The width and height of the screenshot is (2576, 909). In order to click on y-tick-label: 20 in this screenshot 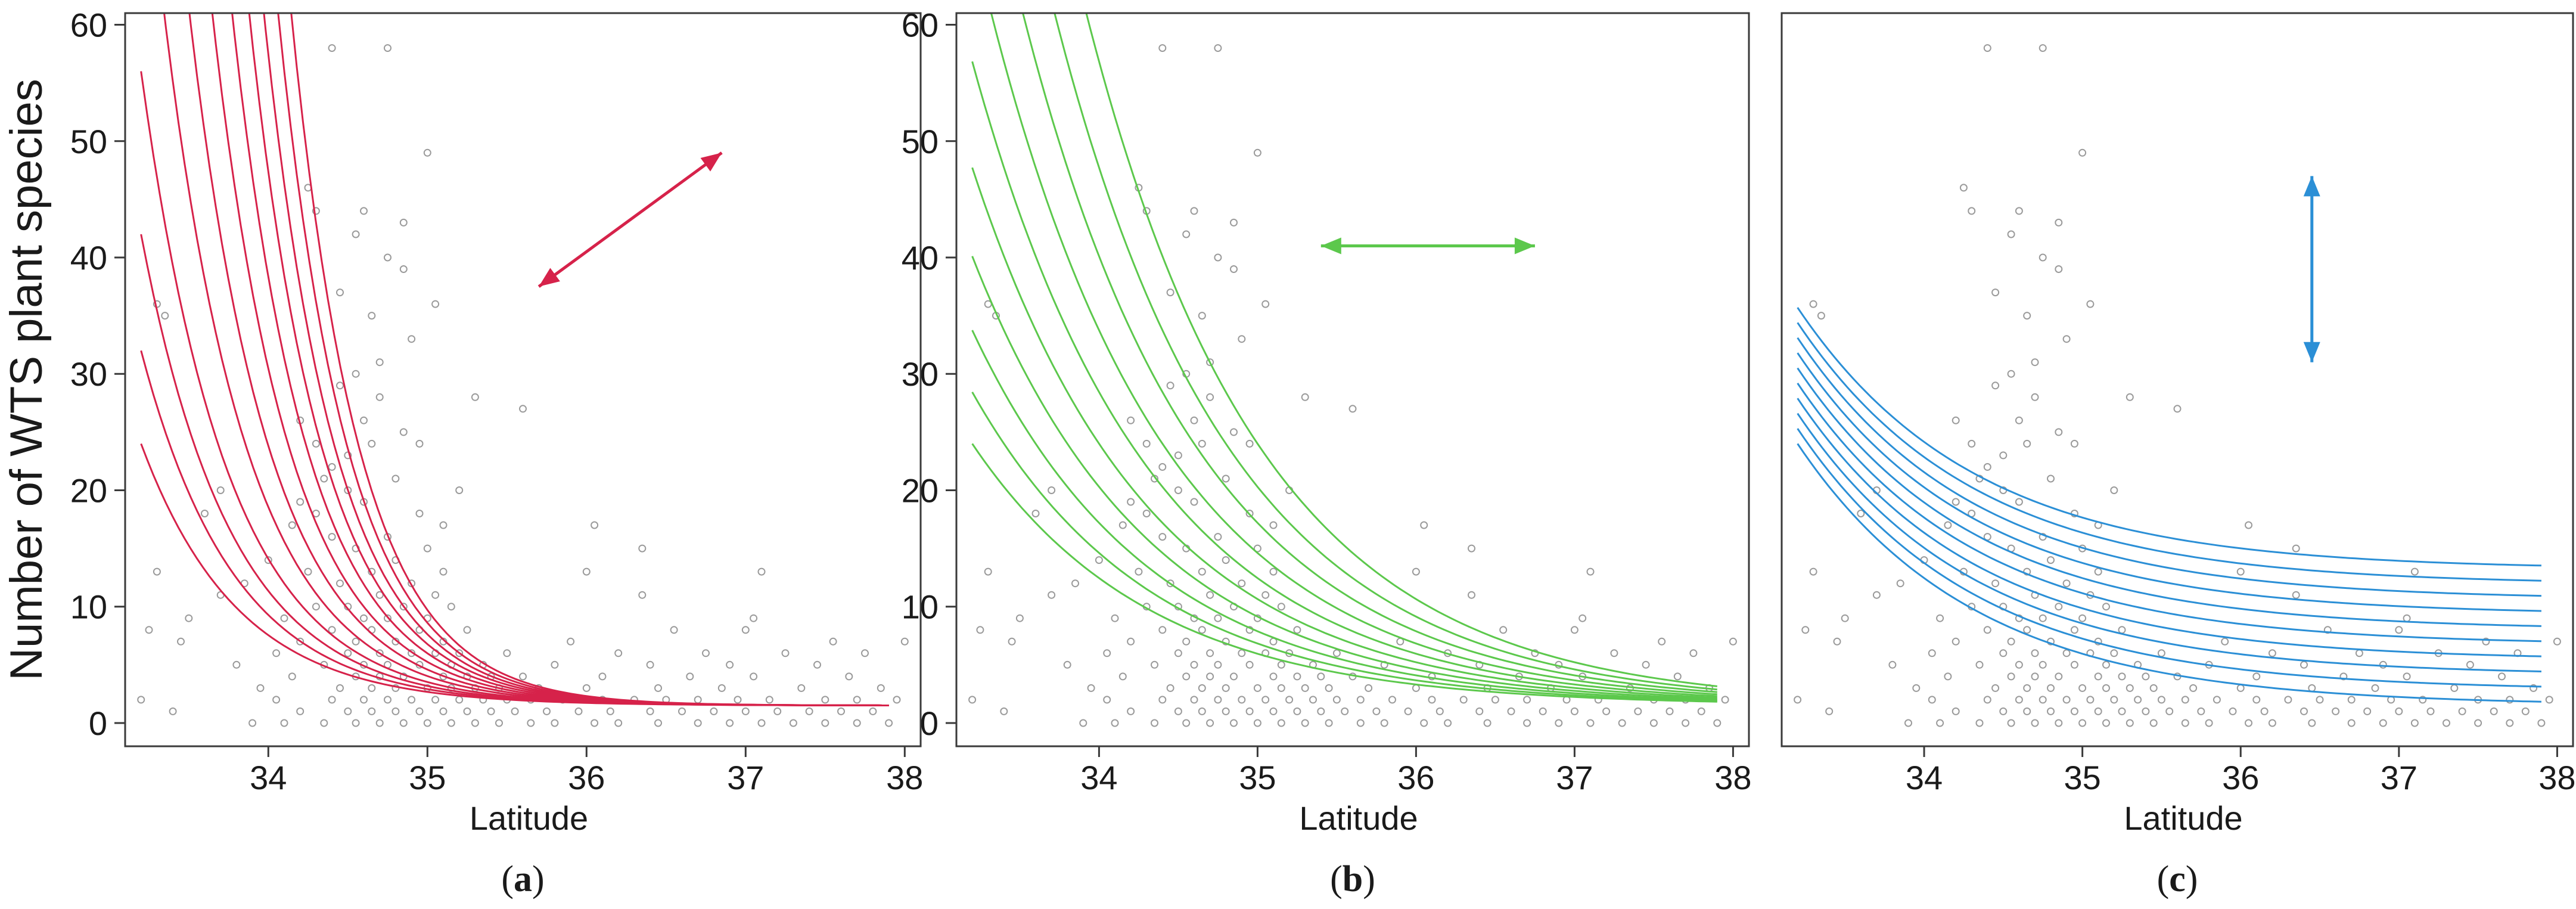, I will do `click(920, 490)`.